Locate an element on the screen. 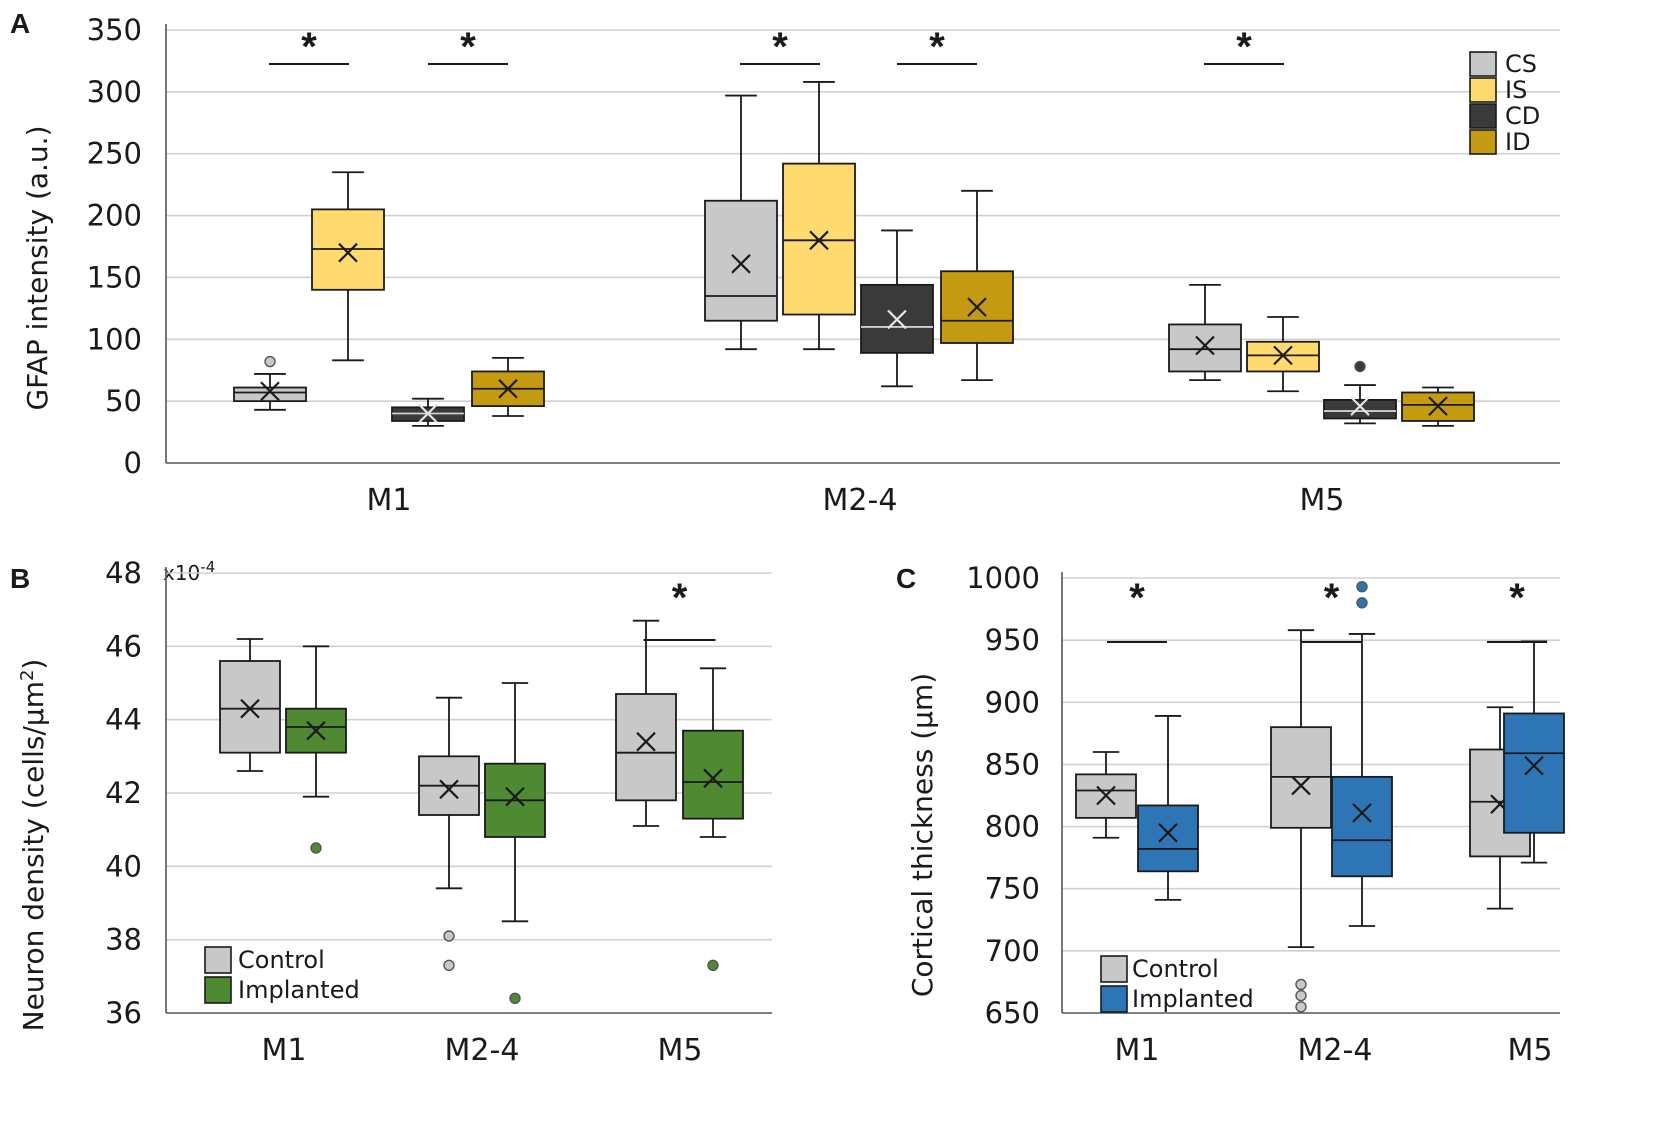 The height and width of the screenshot is (1123, 1654). panel-c-y-tick-label: 800 is located at coordinates (1012, 827).